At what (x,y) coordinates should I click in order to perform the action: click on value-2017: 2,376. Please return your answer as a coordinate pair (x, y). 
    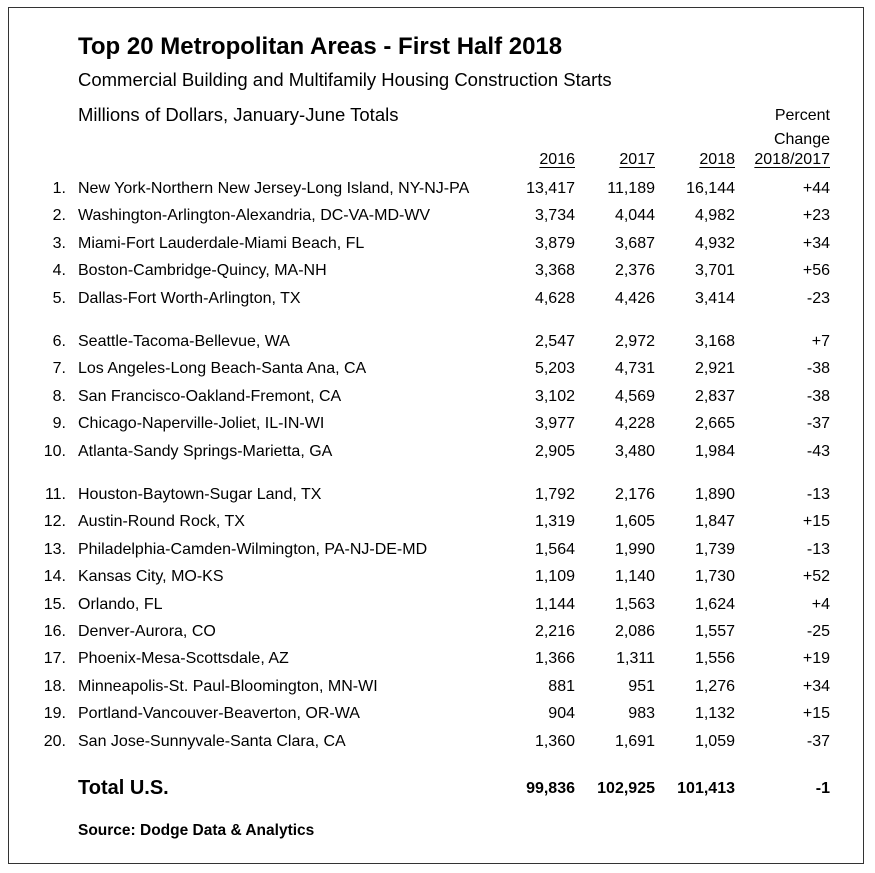
    Looking at the image, I should click on (634, 271).